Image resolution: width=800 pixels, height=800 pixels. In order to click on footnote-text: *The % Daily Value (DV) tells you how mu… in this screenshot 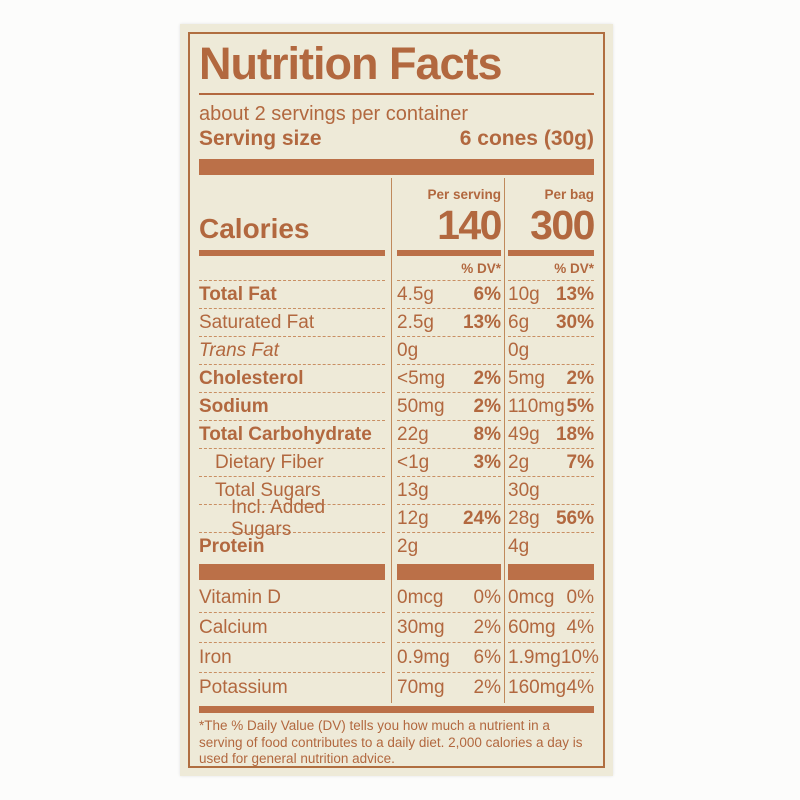, I will do `click(391, 742)`.